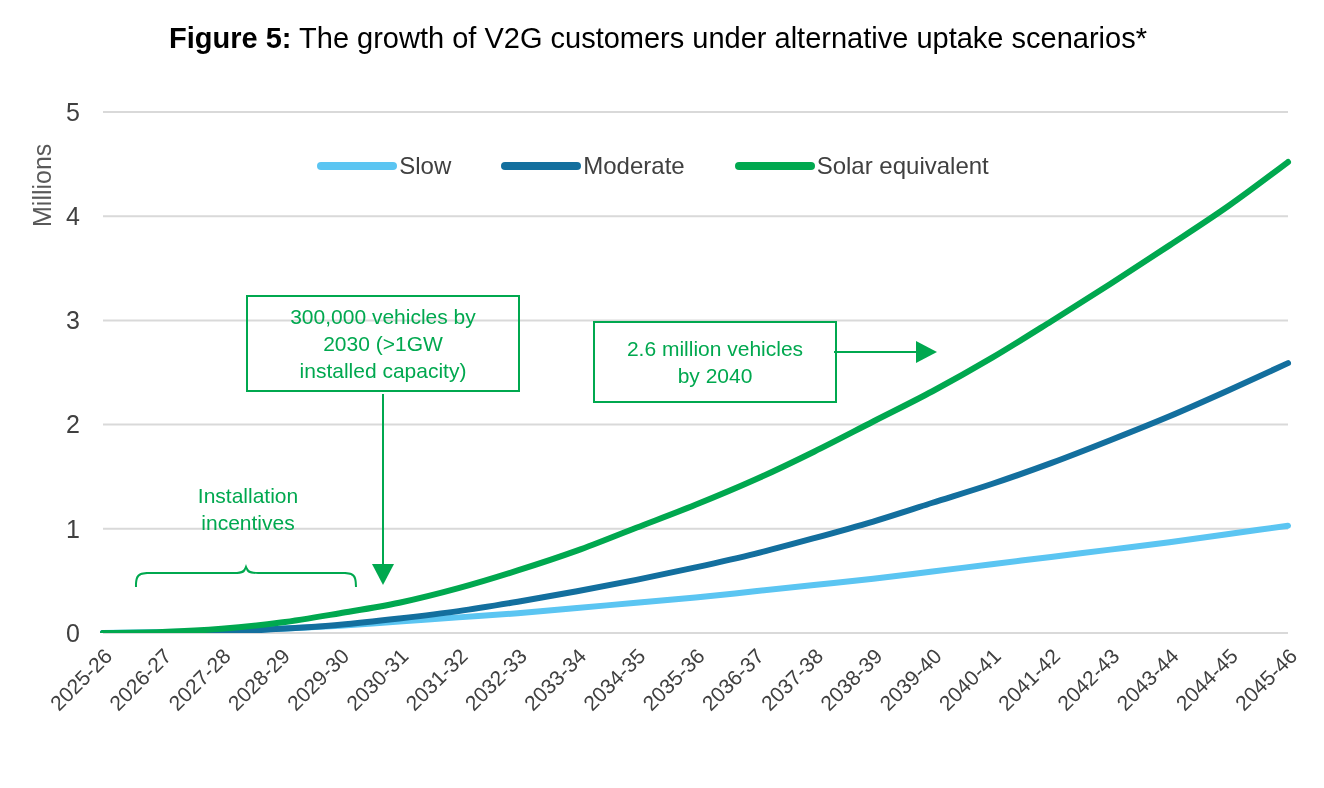  Describe the element at coordinates (425, 166) in the screenshot. I see `legend-label: Slow` at that location.